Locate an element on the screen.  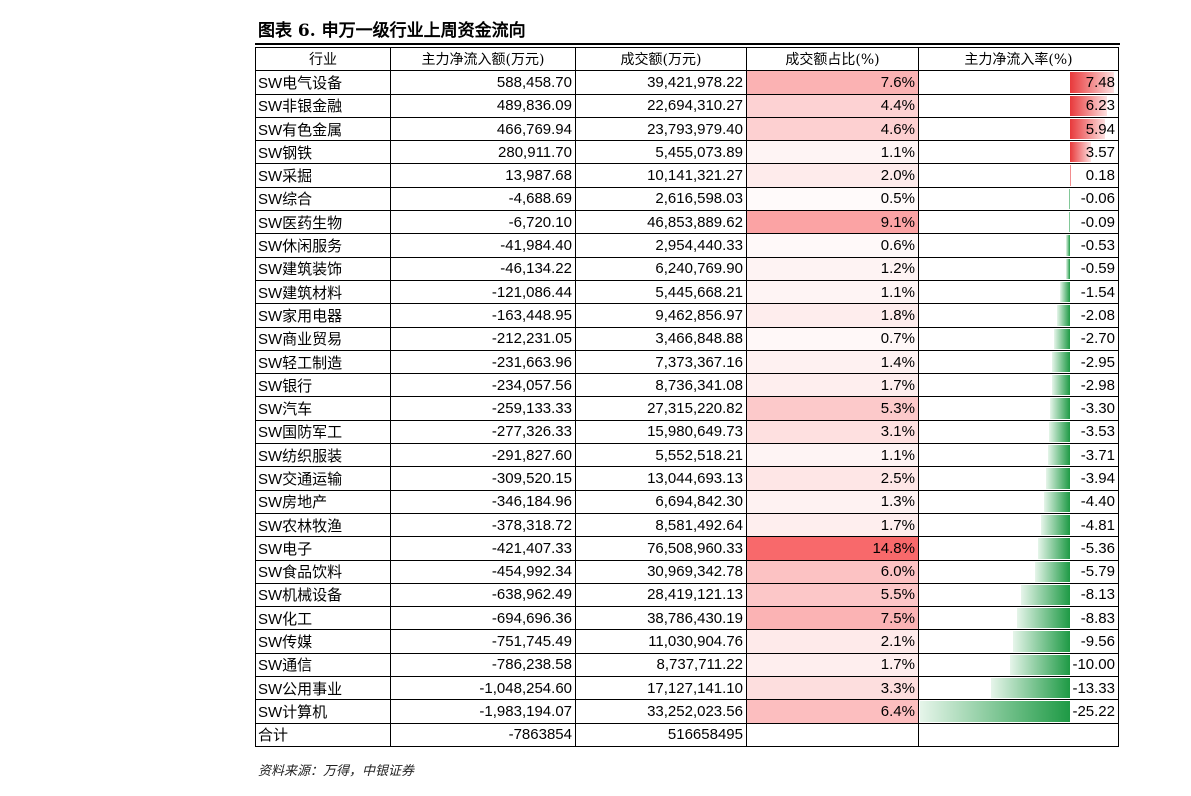
industry-cell: SW纺织服装 is located at coordinates (323, 455).